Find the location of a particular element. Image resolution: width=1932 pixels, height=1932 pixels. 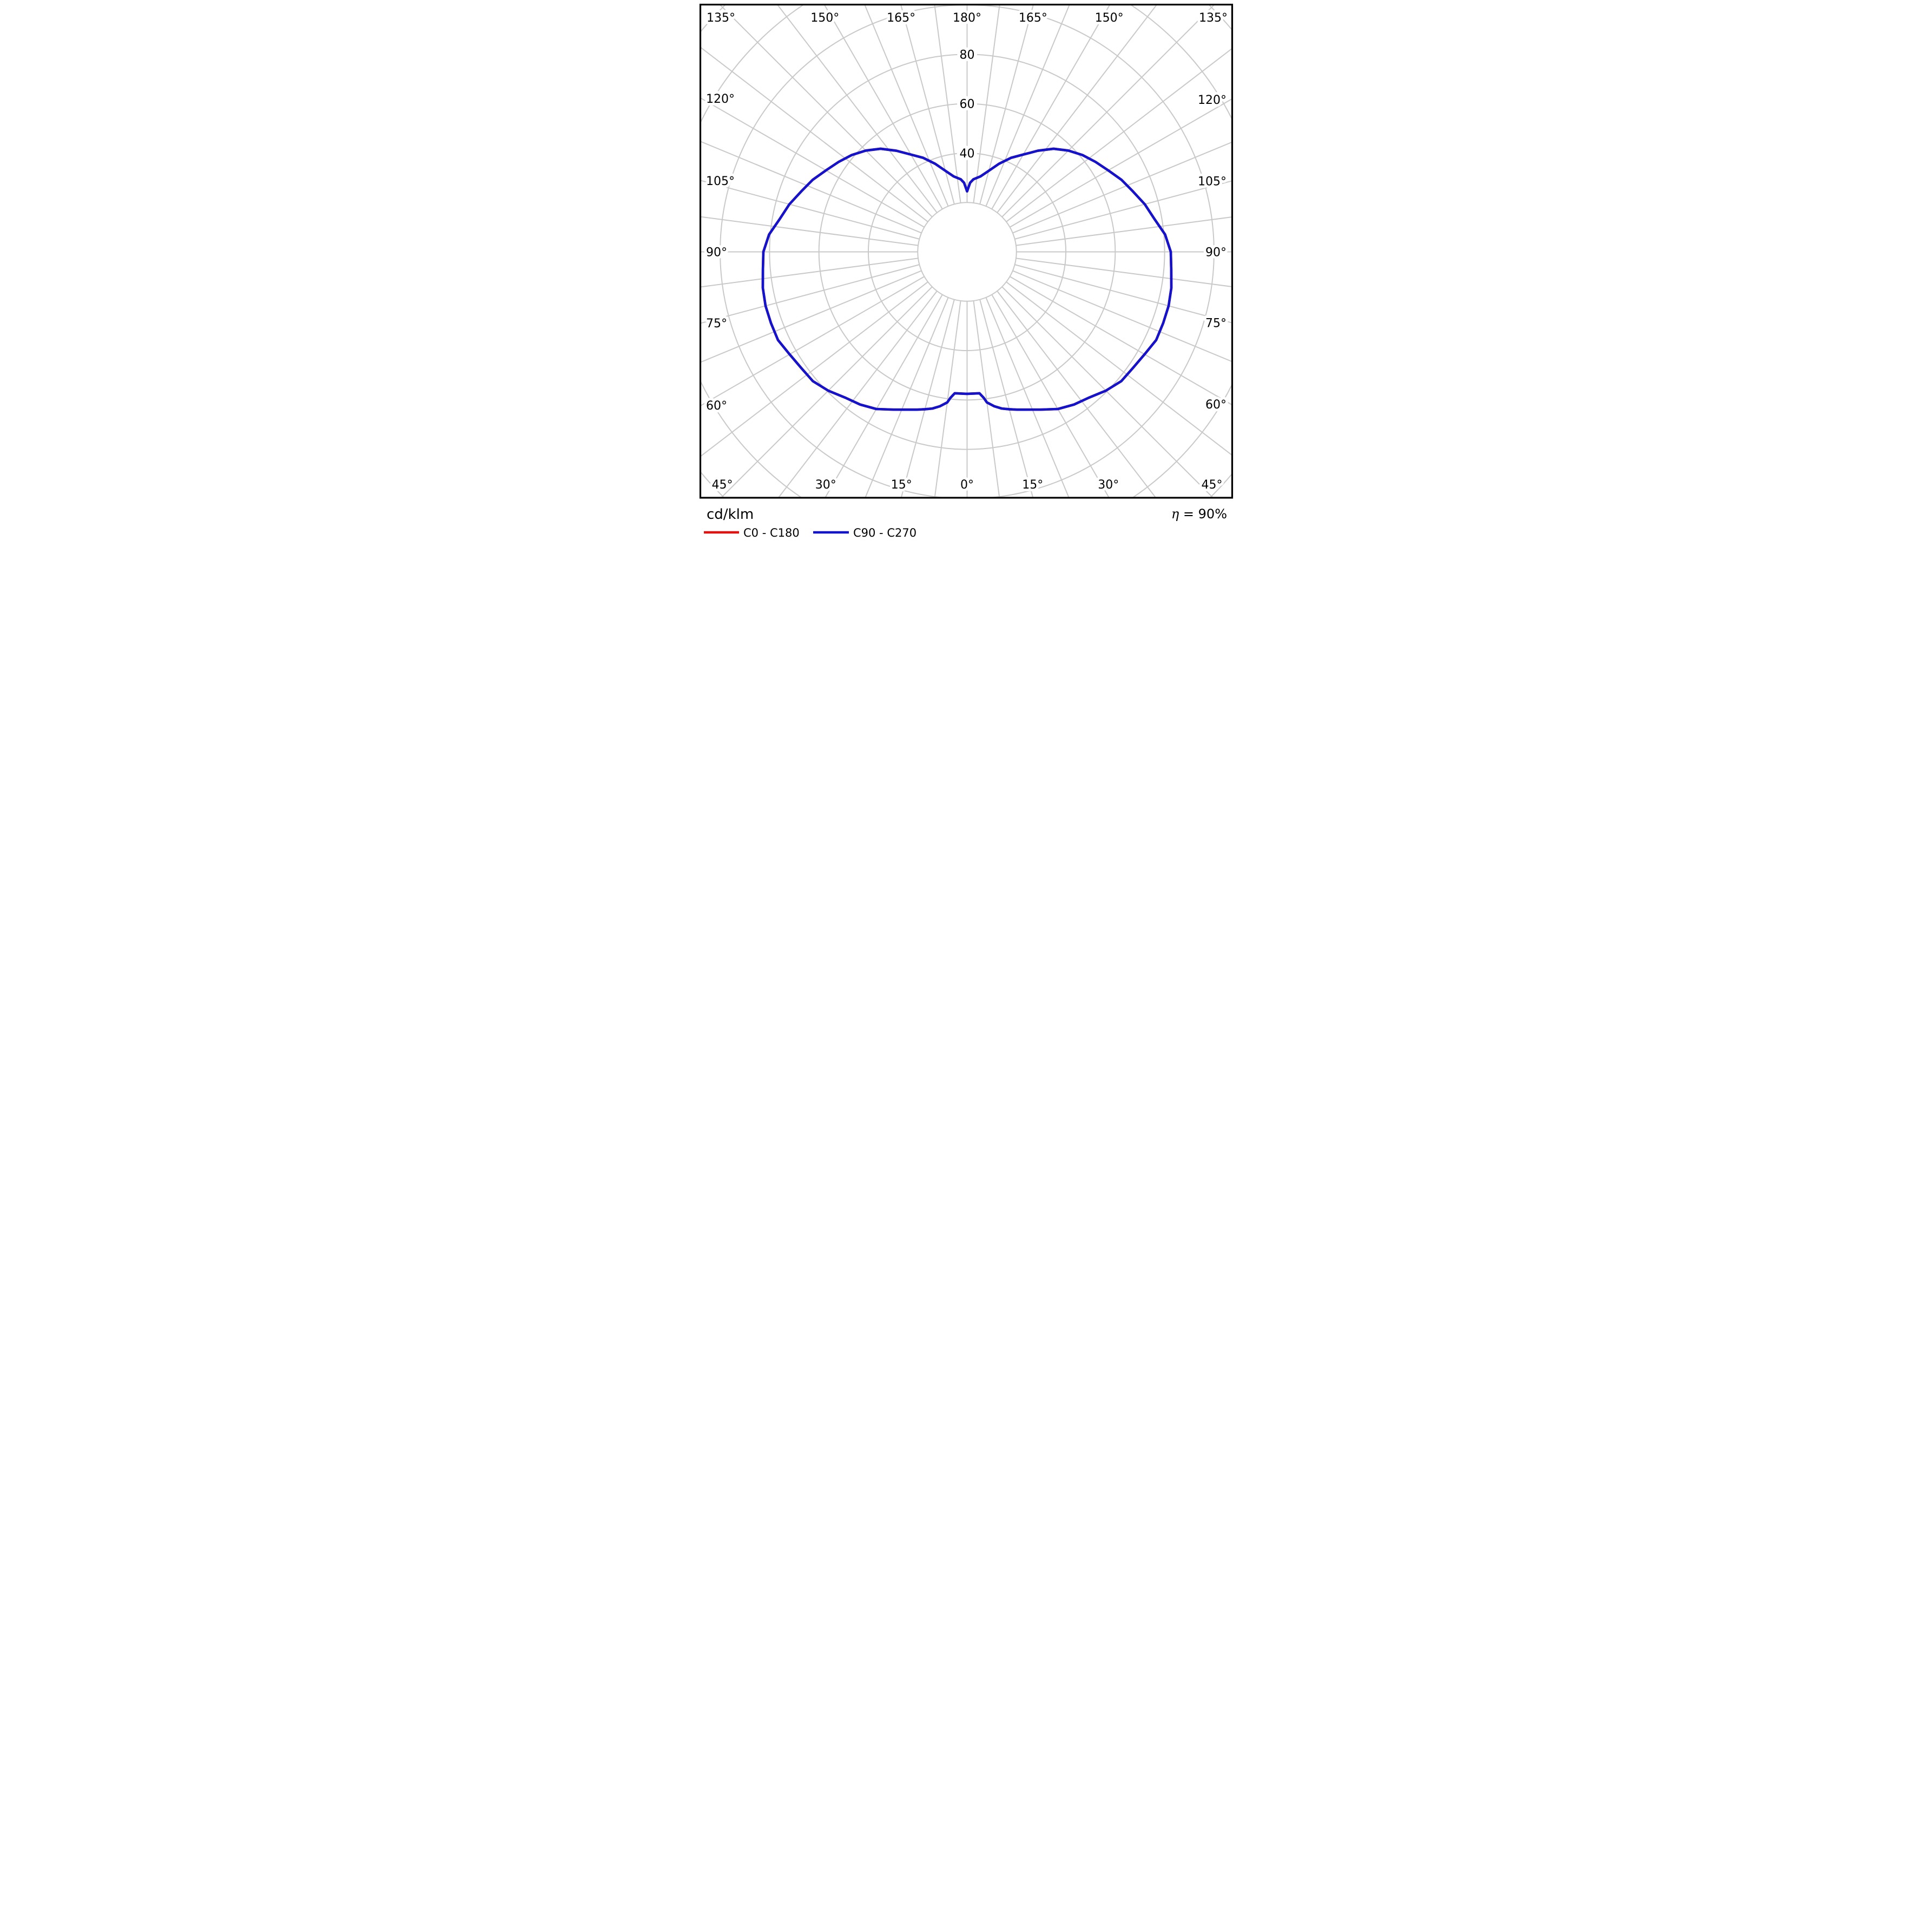

angle-label-75deg-r: 75° is located at coordinates (1216, 323).